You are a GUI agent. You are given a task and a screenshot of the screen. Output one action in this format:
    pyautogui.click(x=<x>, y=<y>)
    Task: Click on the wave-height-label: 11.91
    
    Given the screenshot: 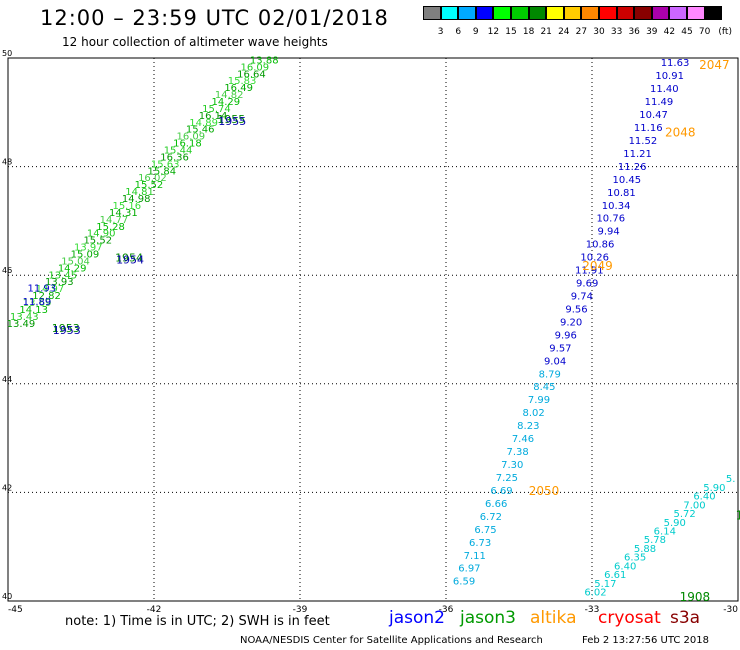 What is the action you would take?
    pyautogui.click(x=589, y=271)
    